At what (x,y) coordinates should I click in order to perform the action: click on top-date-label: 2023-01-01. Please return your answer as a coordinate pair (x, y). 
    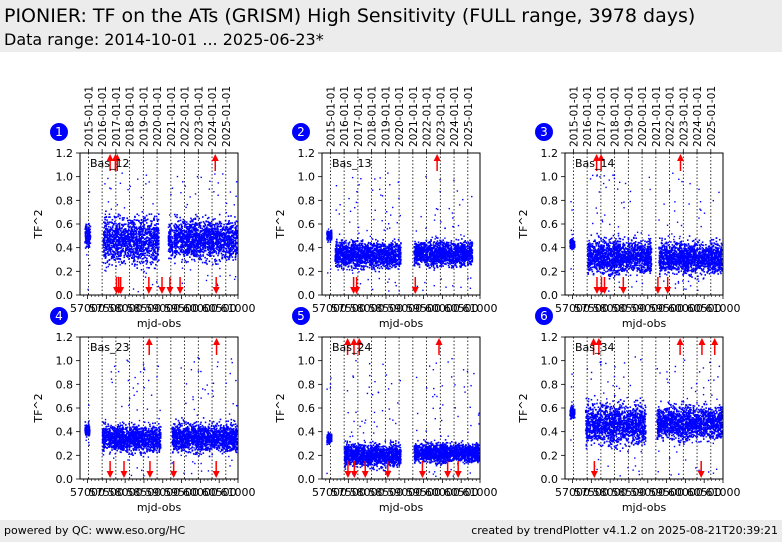
    Looking at the image, I should click on (199, 116).